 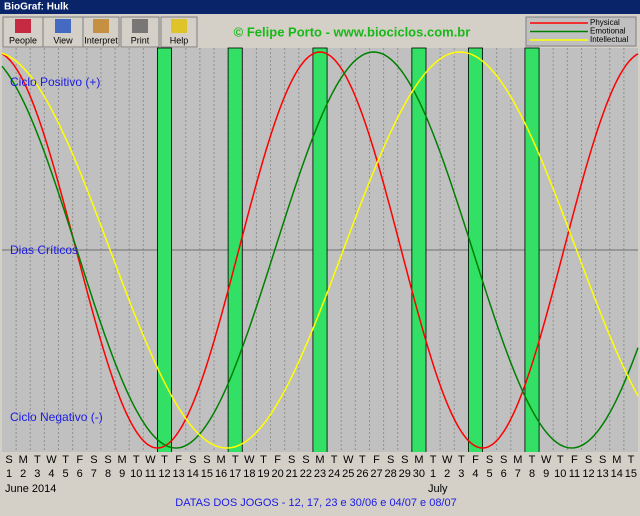 I want to click on negative-label: Ciclo Negativo (-), so click(x=56, y=417).